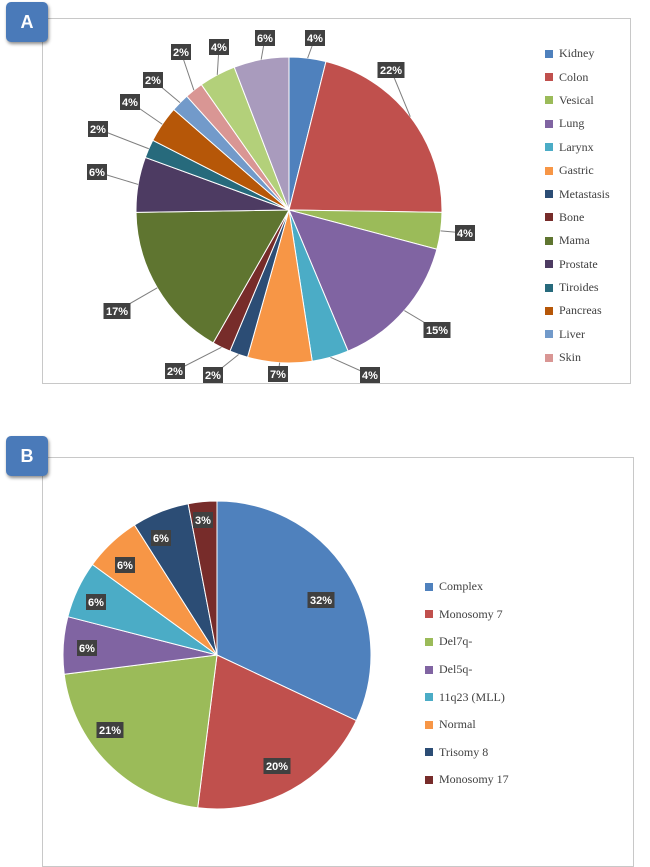 The width and height of the screenshot is (650, 867). What do you see at coordinates (584, 193) in the screenshot?
I see `legend-label-0-6: Metastasis` at bounding box center [584, 193].